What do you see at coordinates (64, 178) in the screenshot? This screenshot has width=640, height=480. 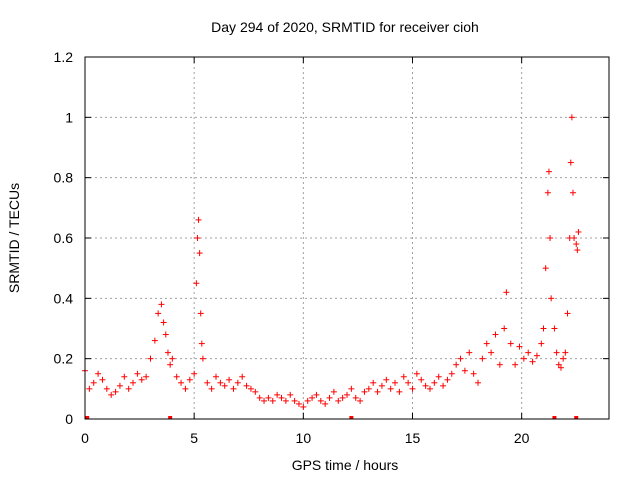 I see `y-tick-label: 0.8` at bounding box center [64, 178].